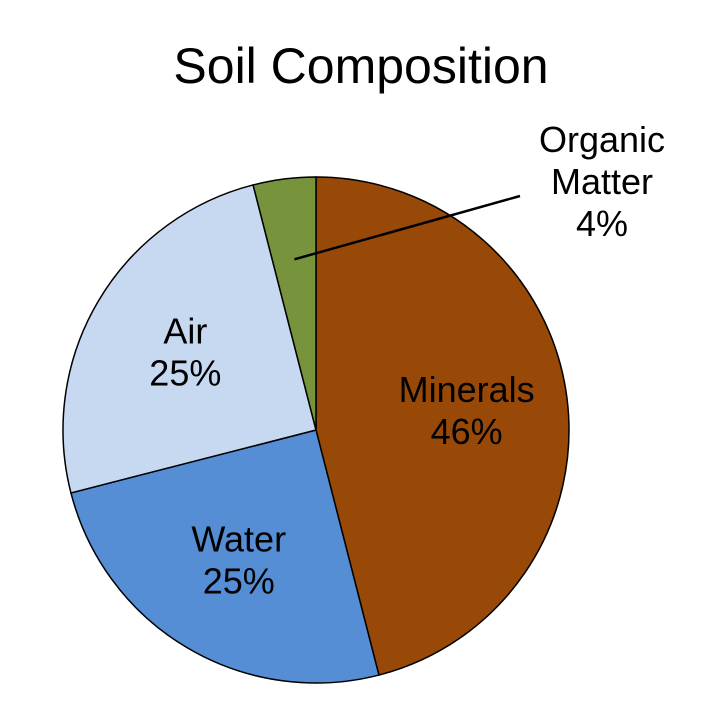 The width and height of the screenshot is (702, 702). What do you see at coordinates (185, 373) in the screenshot?
I see `pie-label-value-air: 25%` at bounding box center [185, 373].